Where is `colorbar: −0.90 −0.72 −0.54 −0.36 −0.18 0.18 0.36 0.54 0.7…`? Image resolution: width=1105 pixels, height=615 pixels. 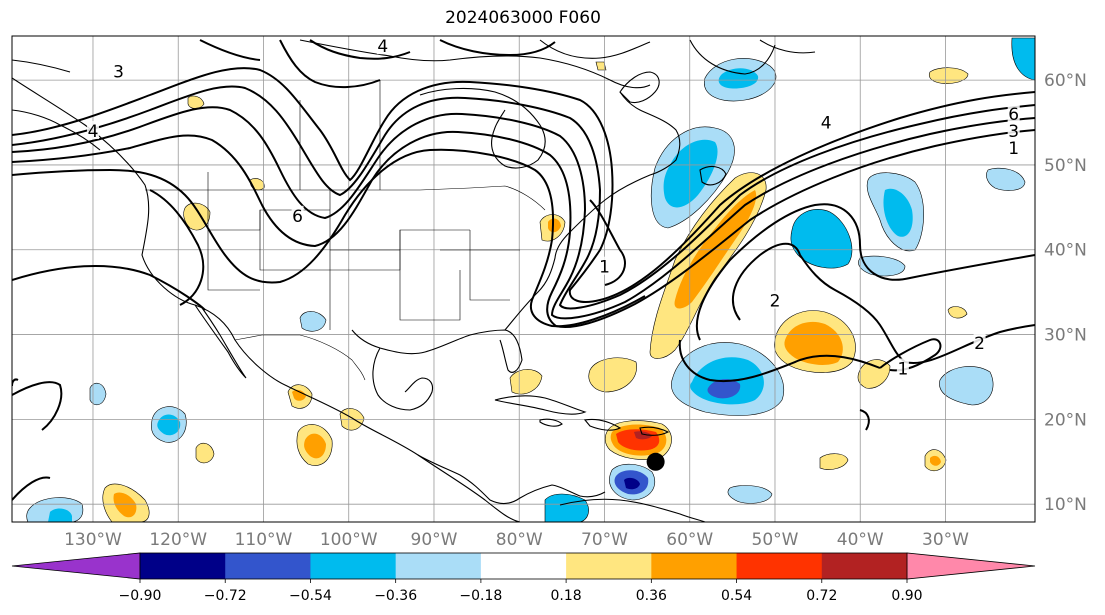 colorbar: −0.90 −0.72 −0.54 −0.36 −0.18 0.18 0.36 0.54 0.7… is located at coordinates (523, 578).